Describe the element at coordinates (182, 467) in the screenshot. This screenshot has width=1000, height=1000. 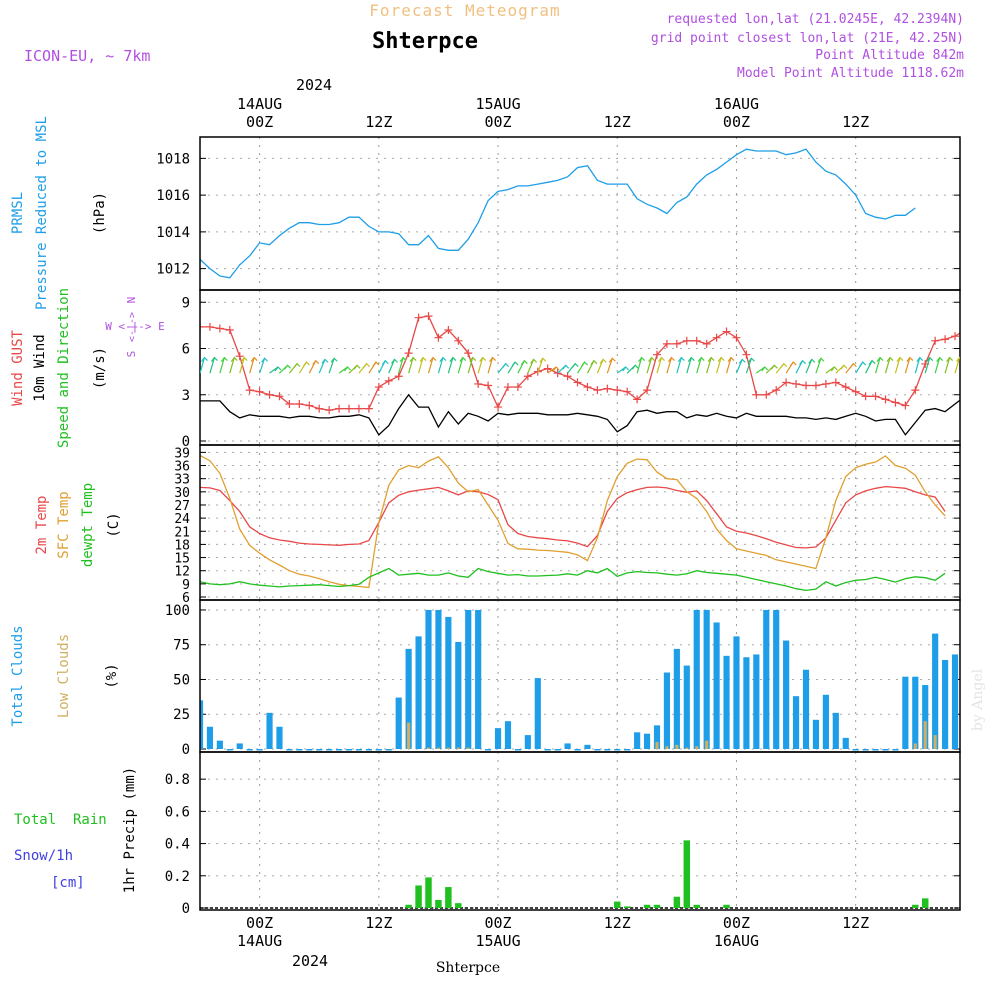
I see `temp-ytick-label: 36` at that location.